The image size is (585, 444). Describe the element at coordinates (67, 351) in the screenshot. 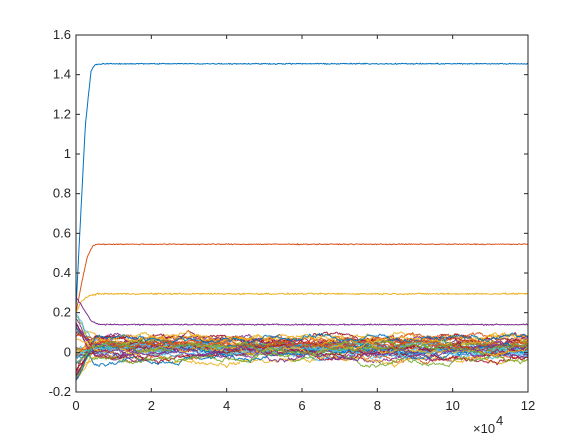

I see `y-tick-label: 0` at that location.